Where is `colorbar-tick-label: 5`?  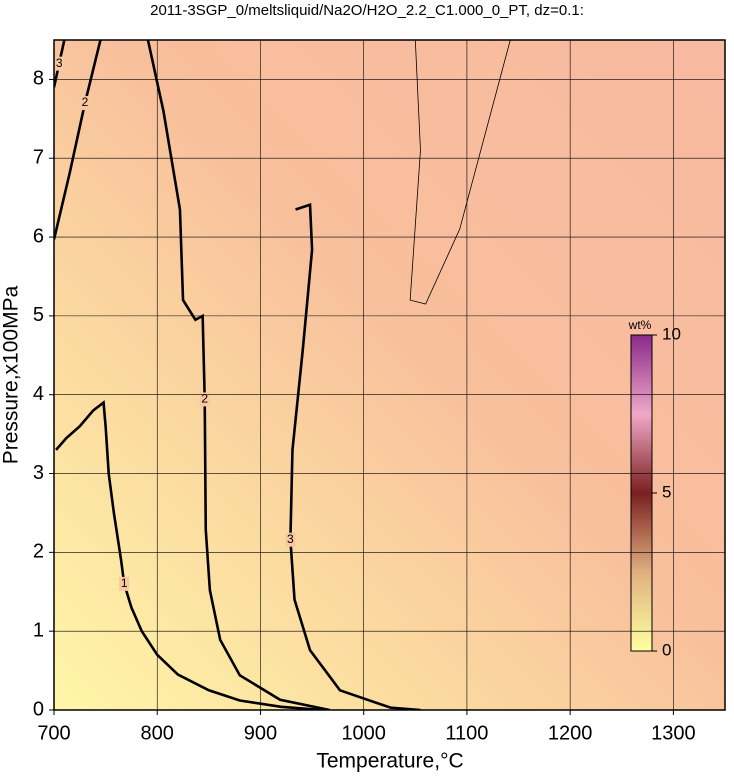
colorbar-tick-label: 5 is located at coordinates (666, 491).